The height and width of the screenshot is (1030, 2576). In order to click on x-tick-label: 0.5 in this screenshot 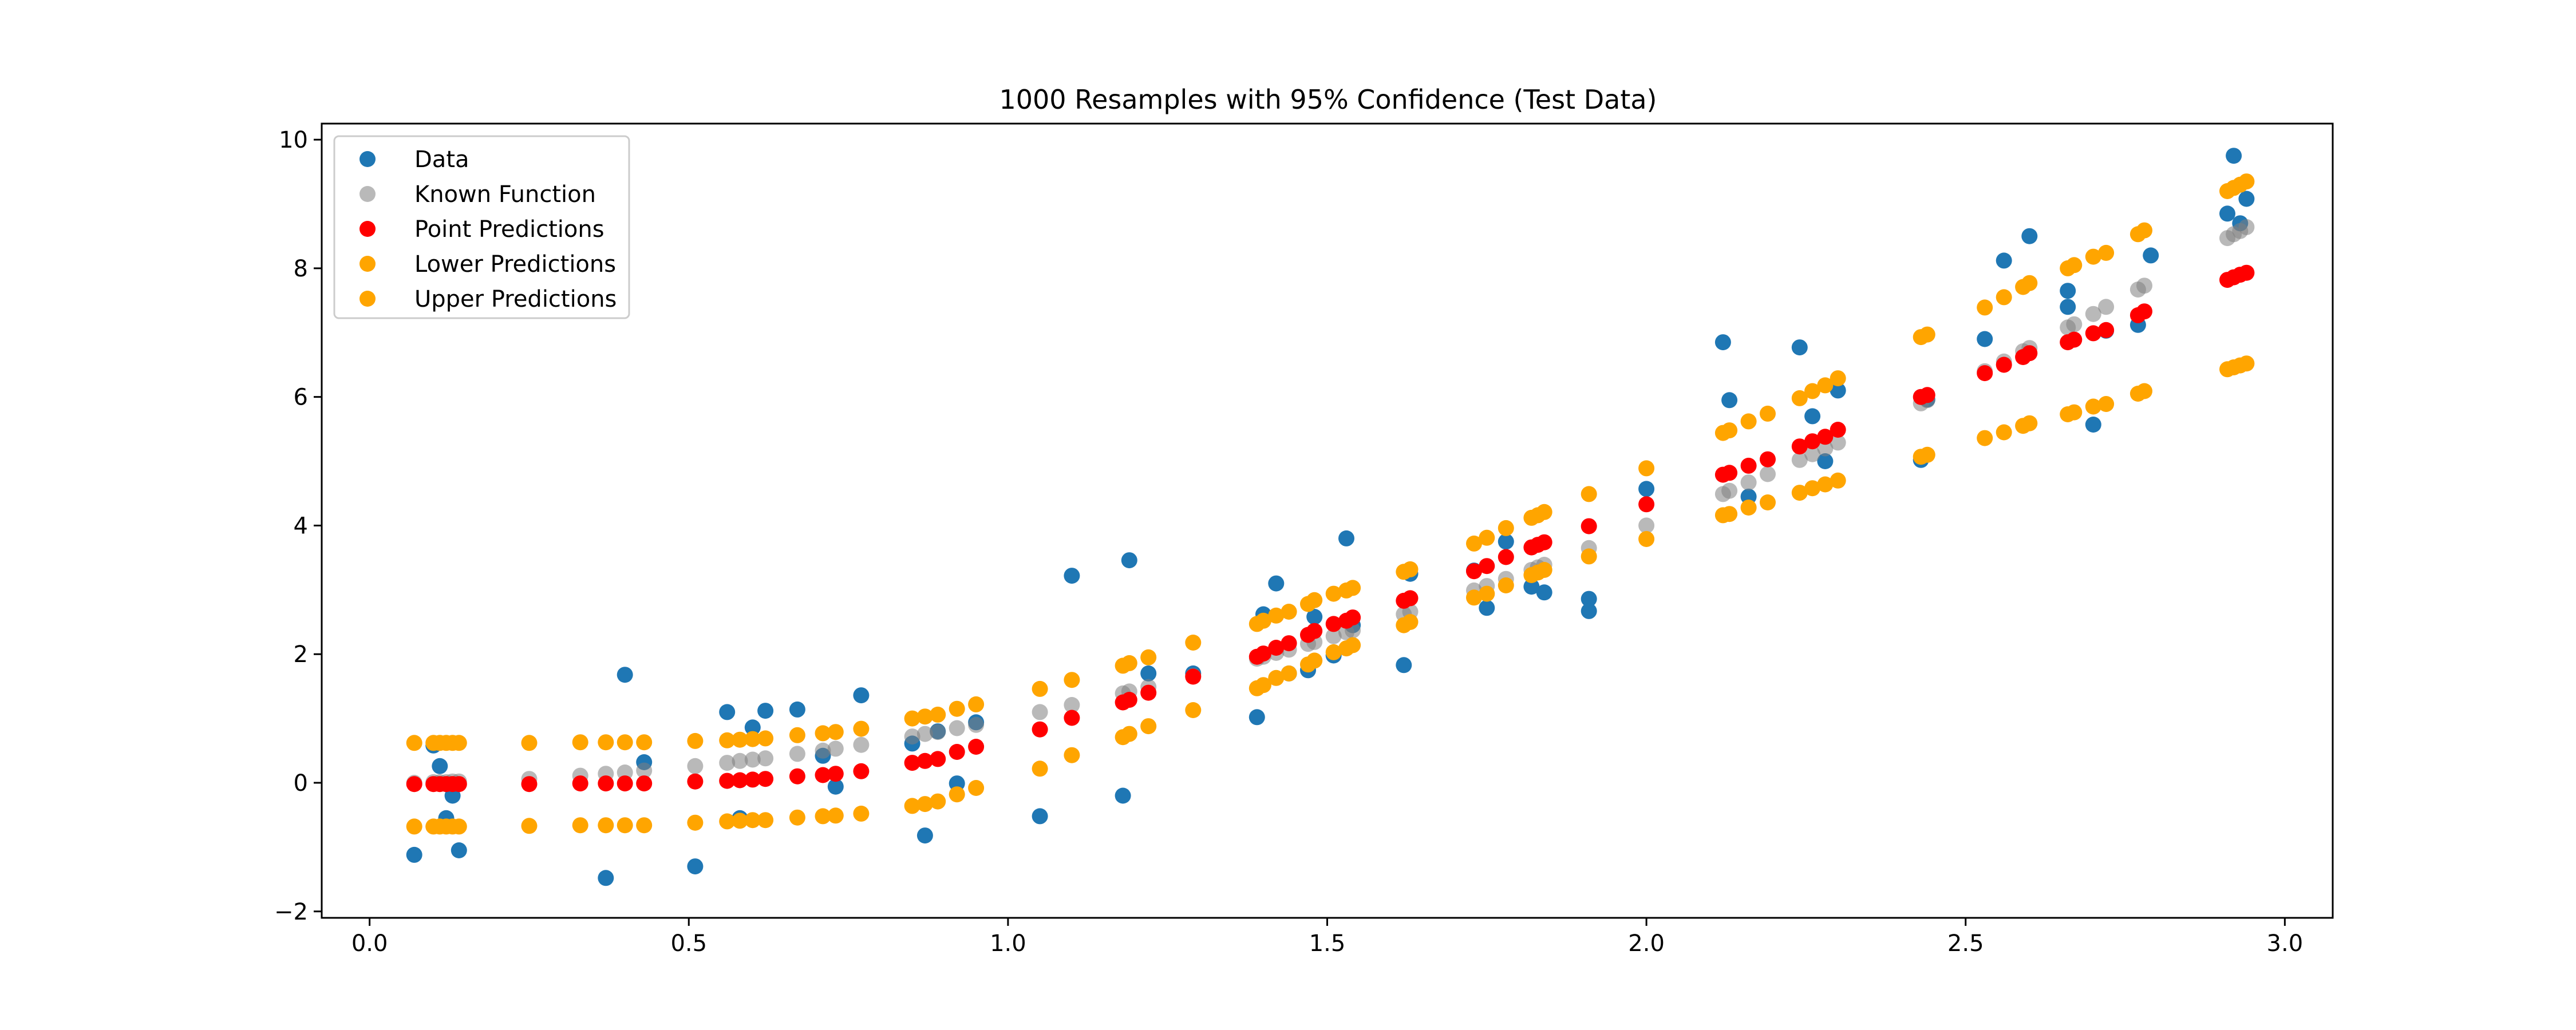, I will do `click(688, 943)`.